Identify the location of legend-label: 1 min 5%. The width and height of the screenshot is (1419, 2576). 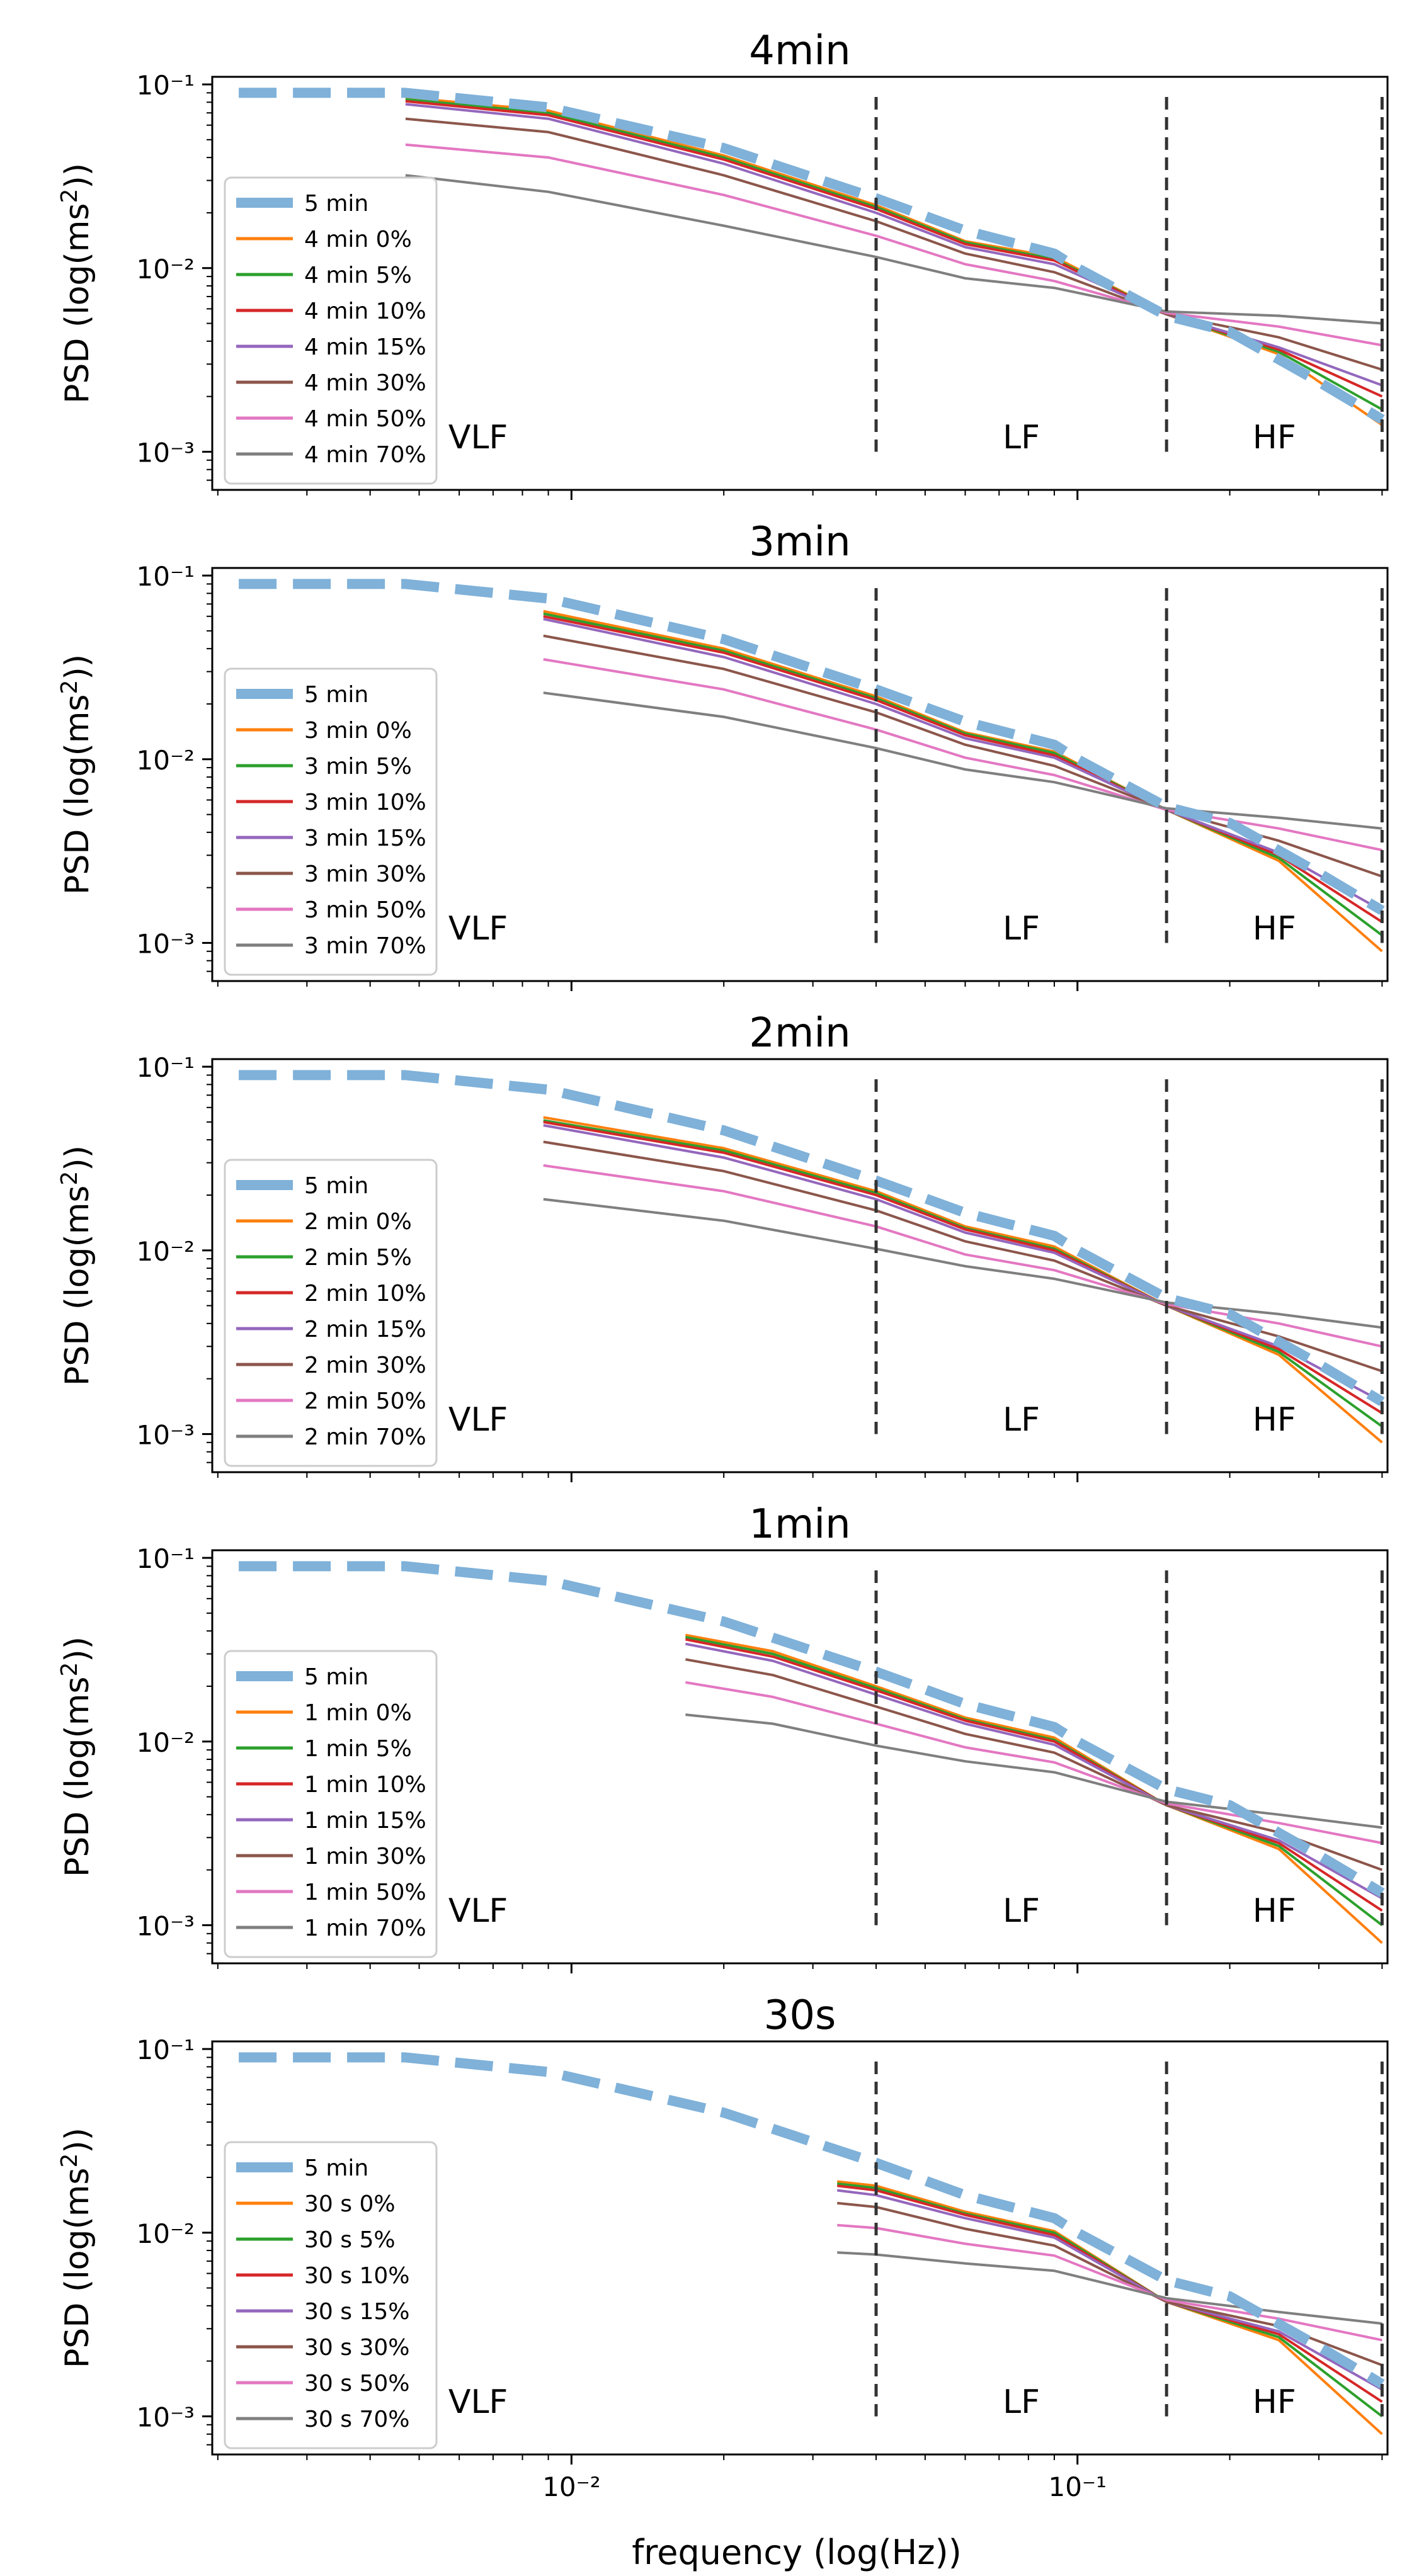
(358, 1749).